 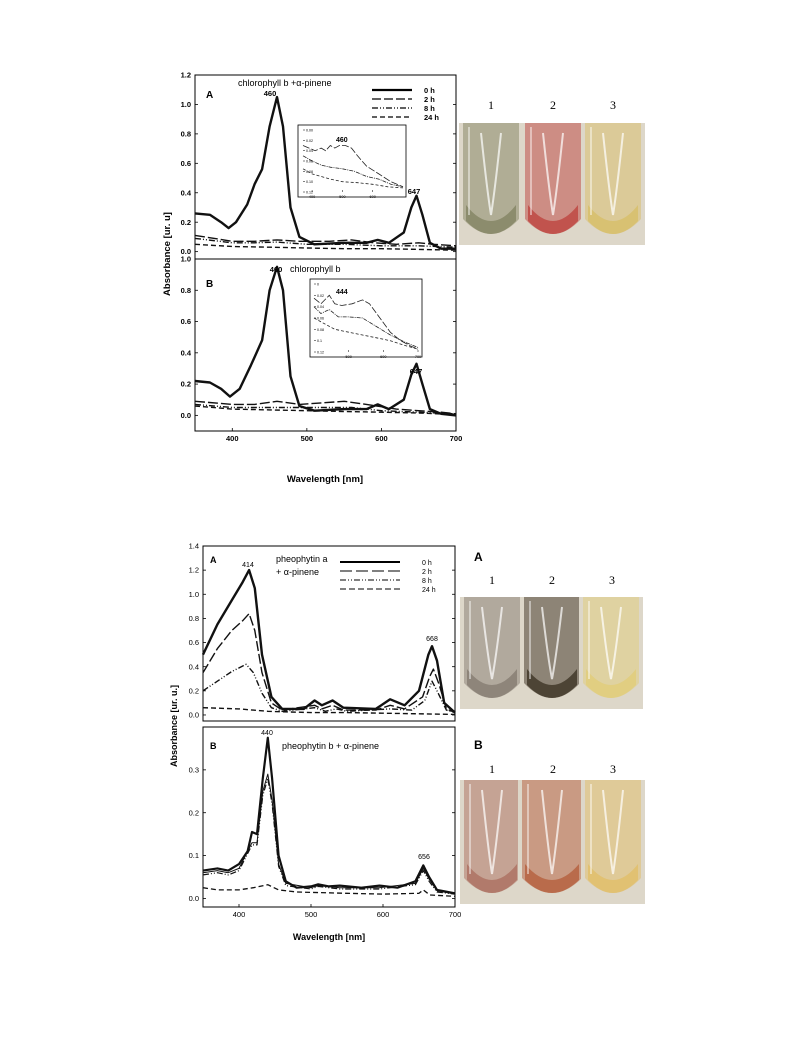 I want to click on fig2a-ytick-label-0: 0.0, so click(x=194, y=715).